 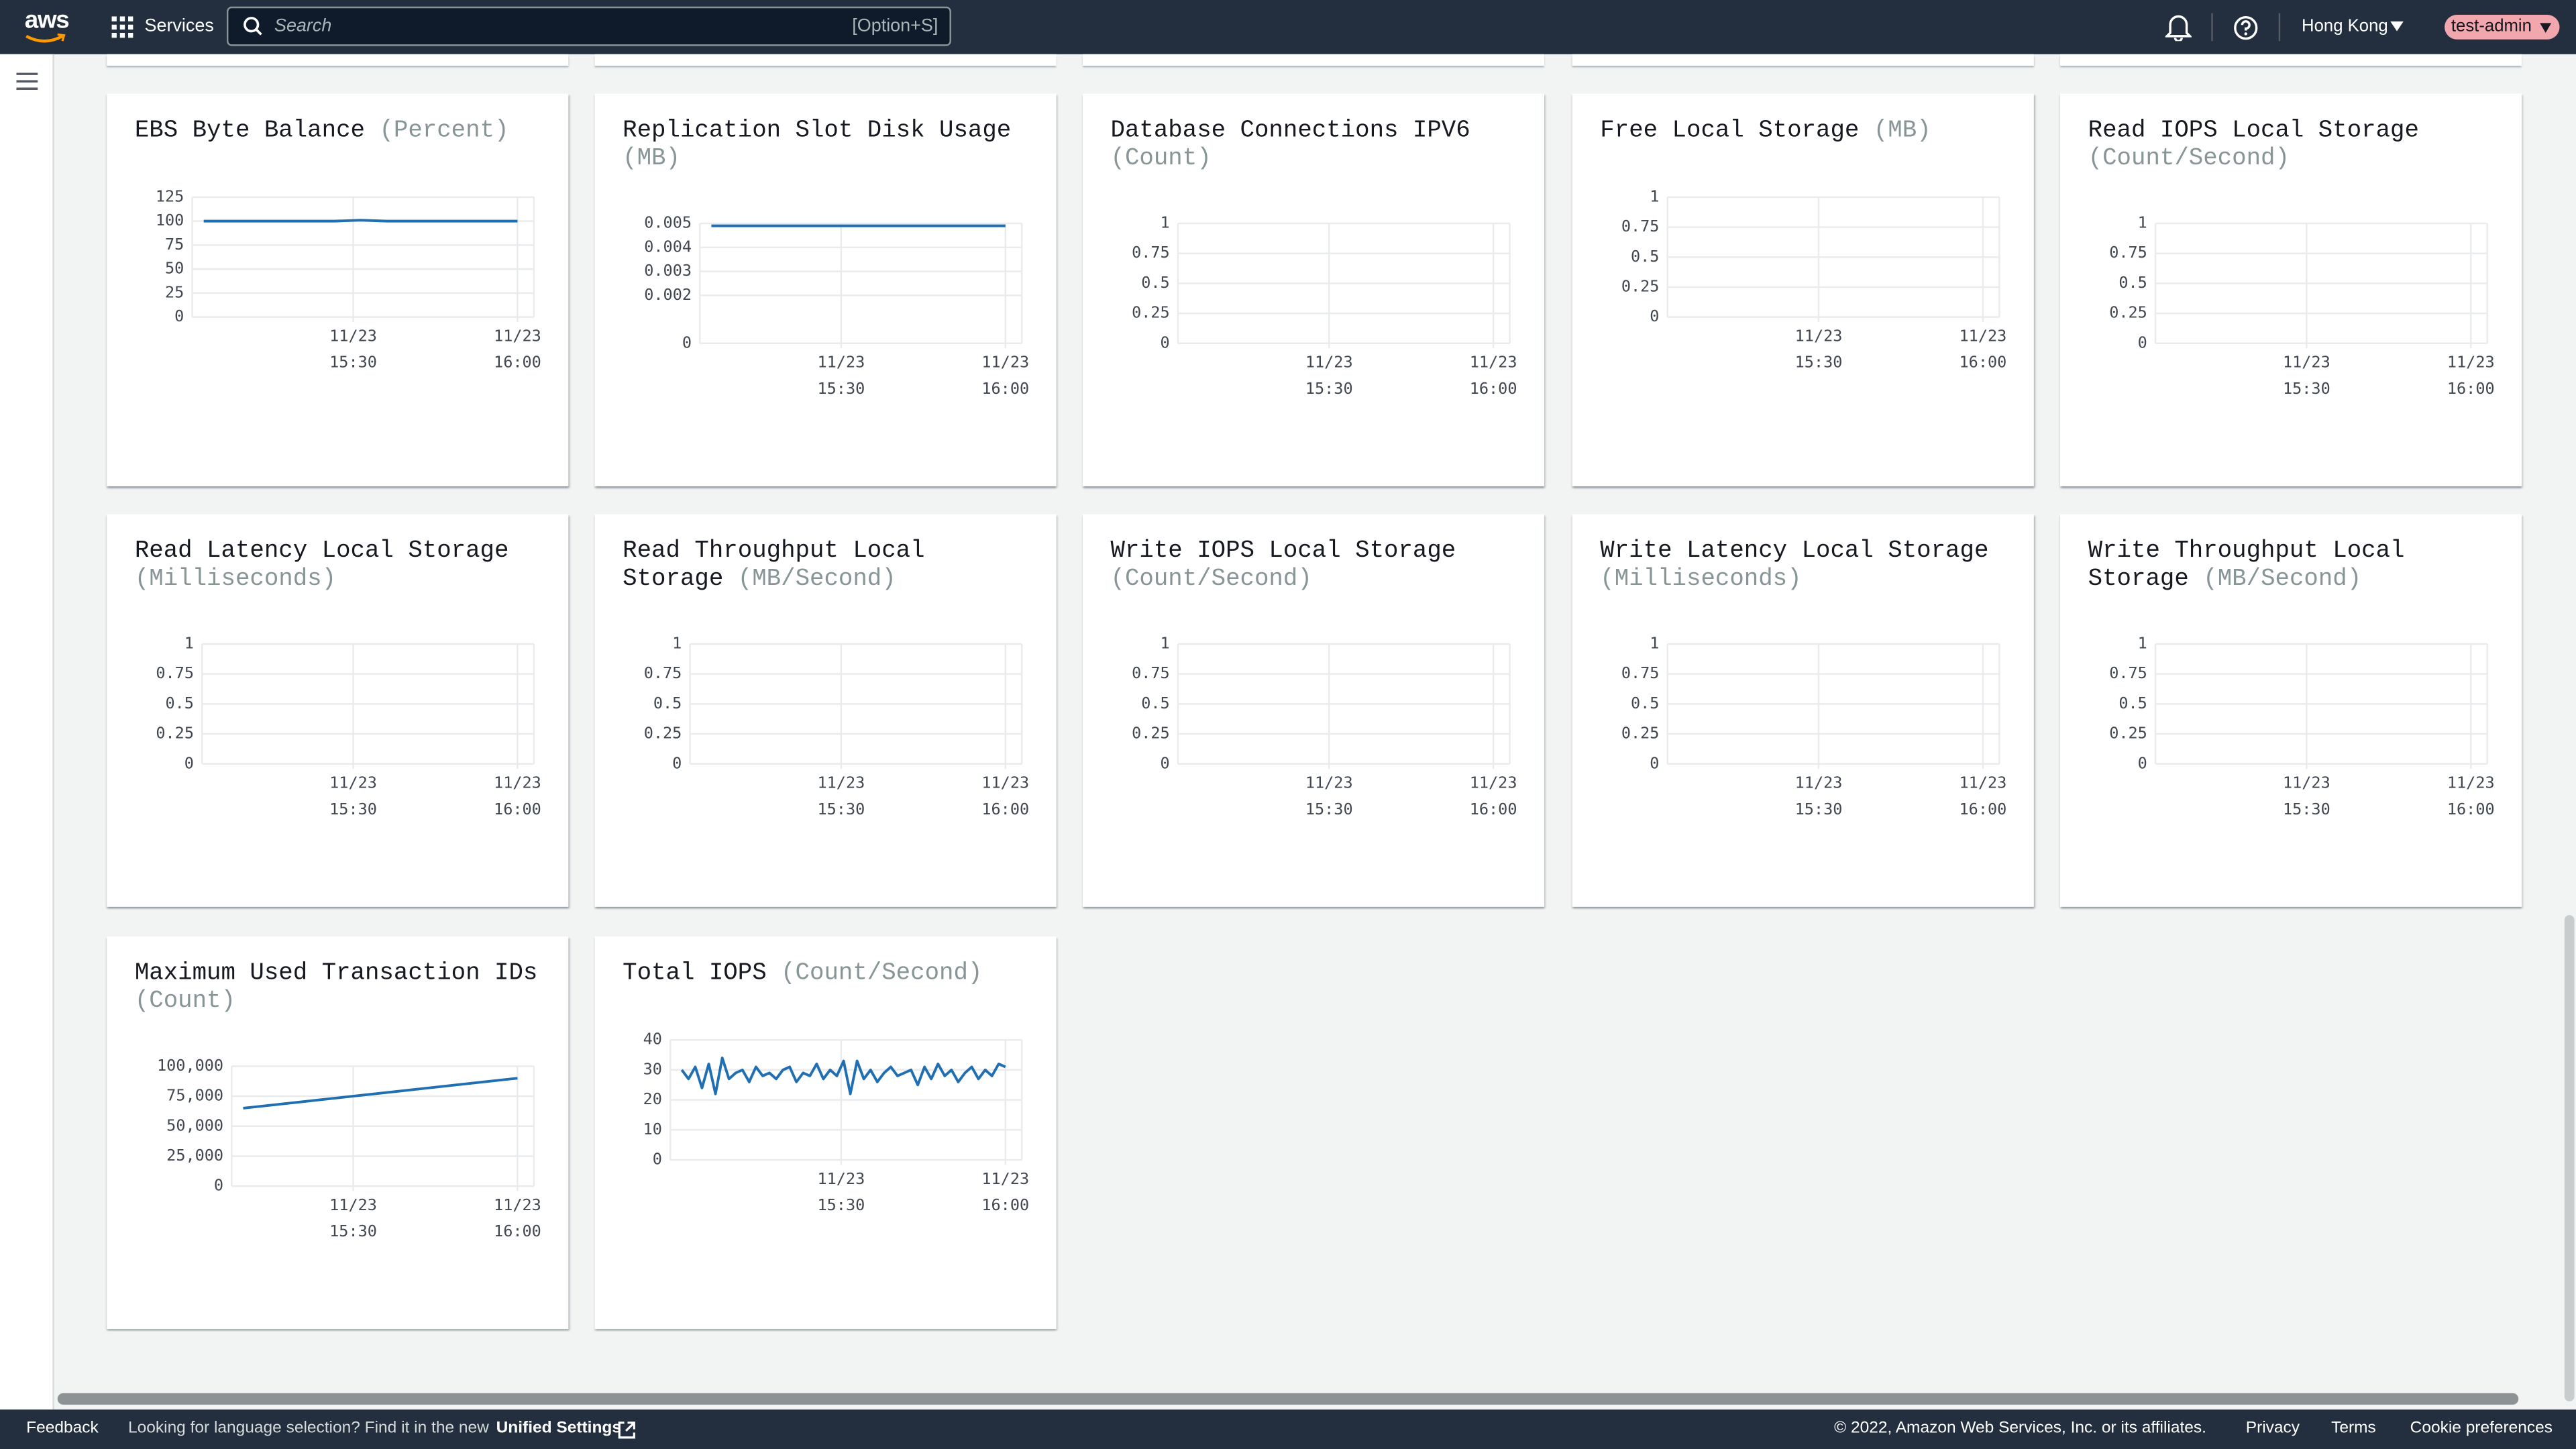 I want to click on feedback-link: Feedback, so click(x=62, y=1428).